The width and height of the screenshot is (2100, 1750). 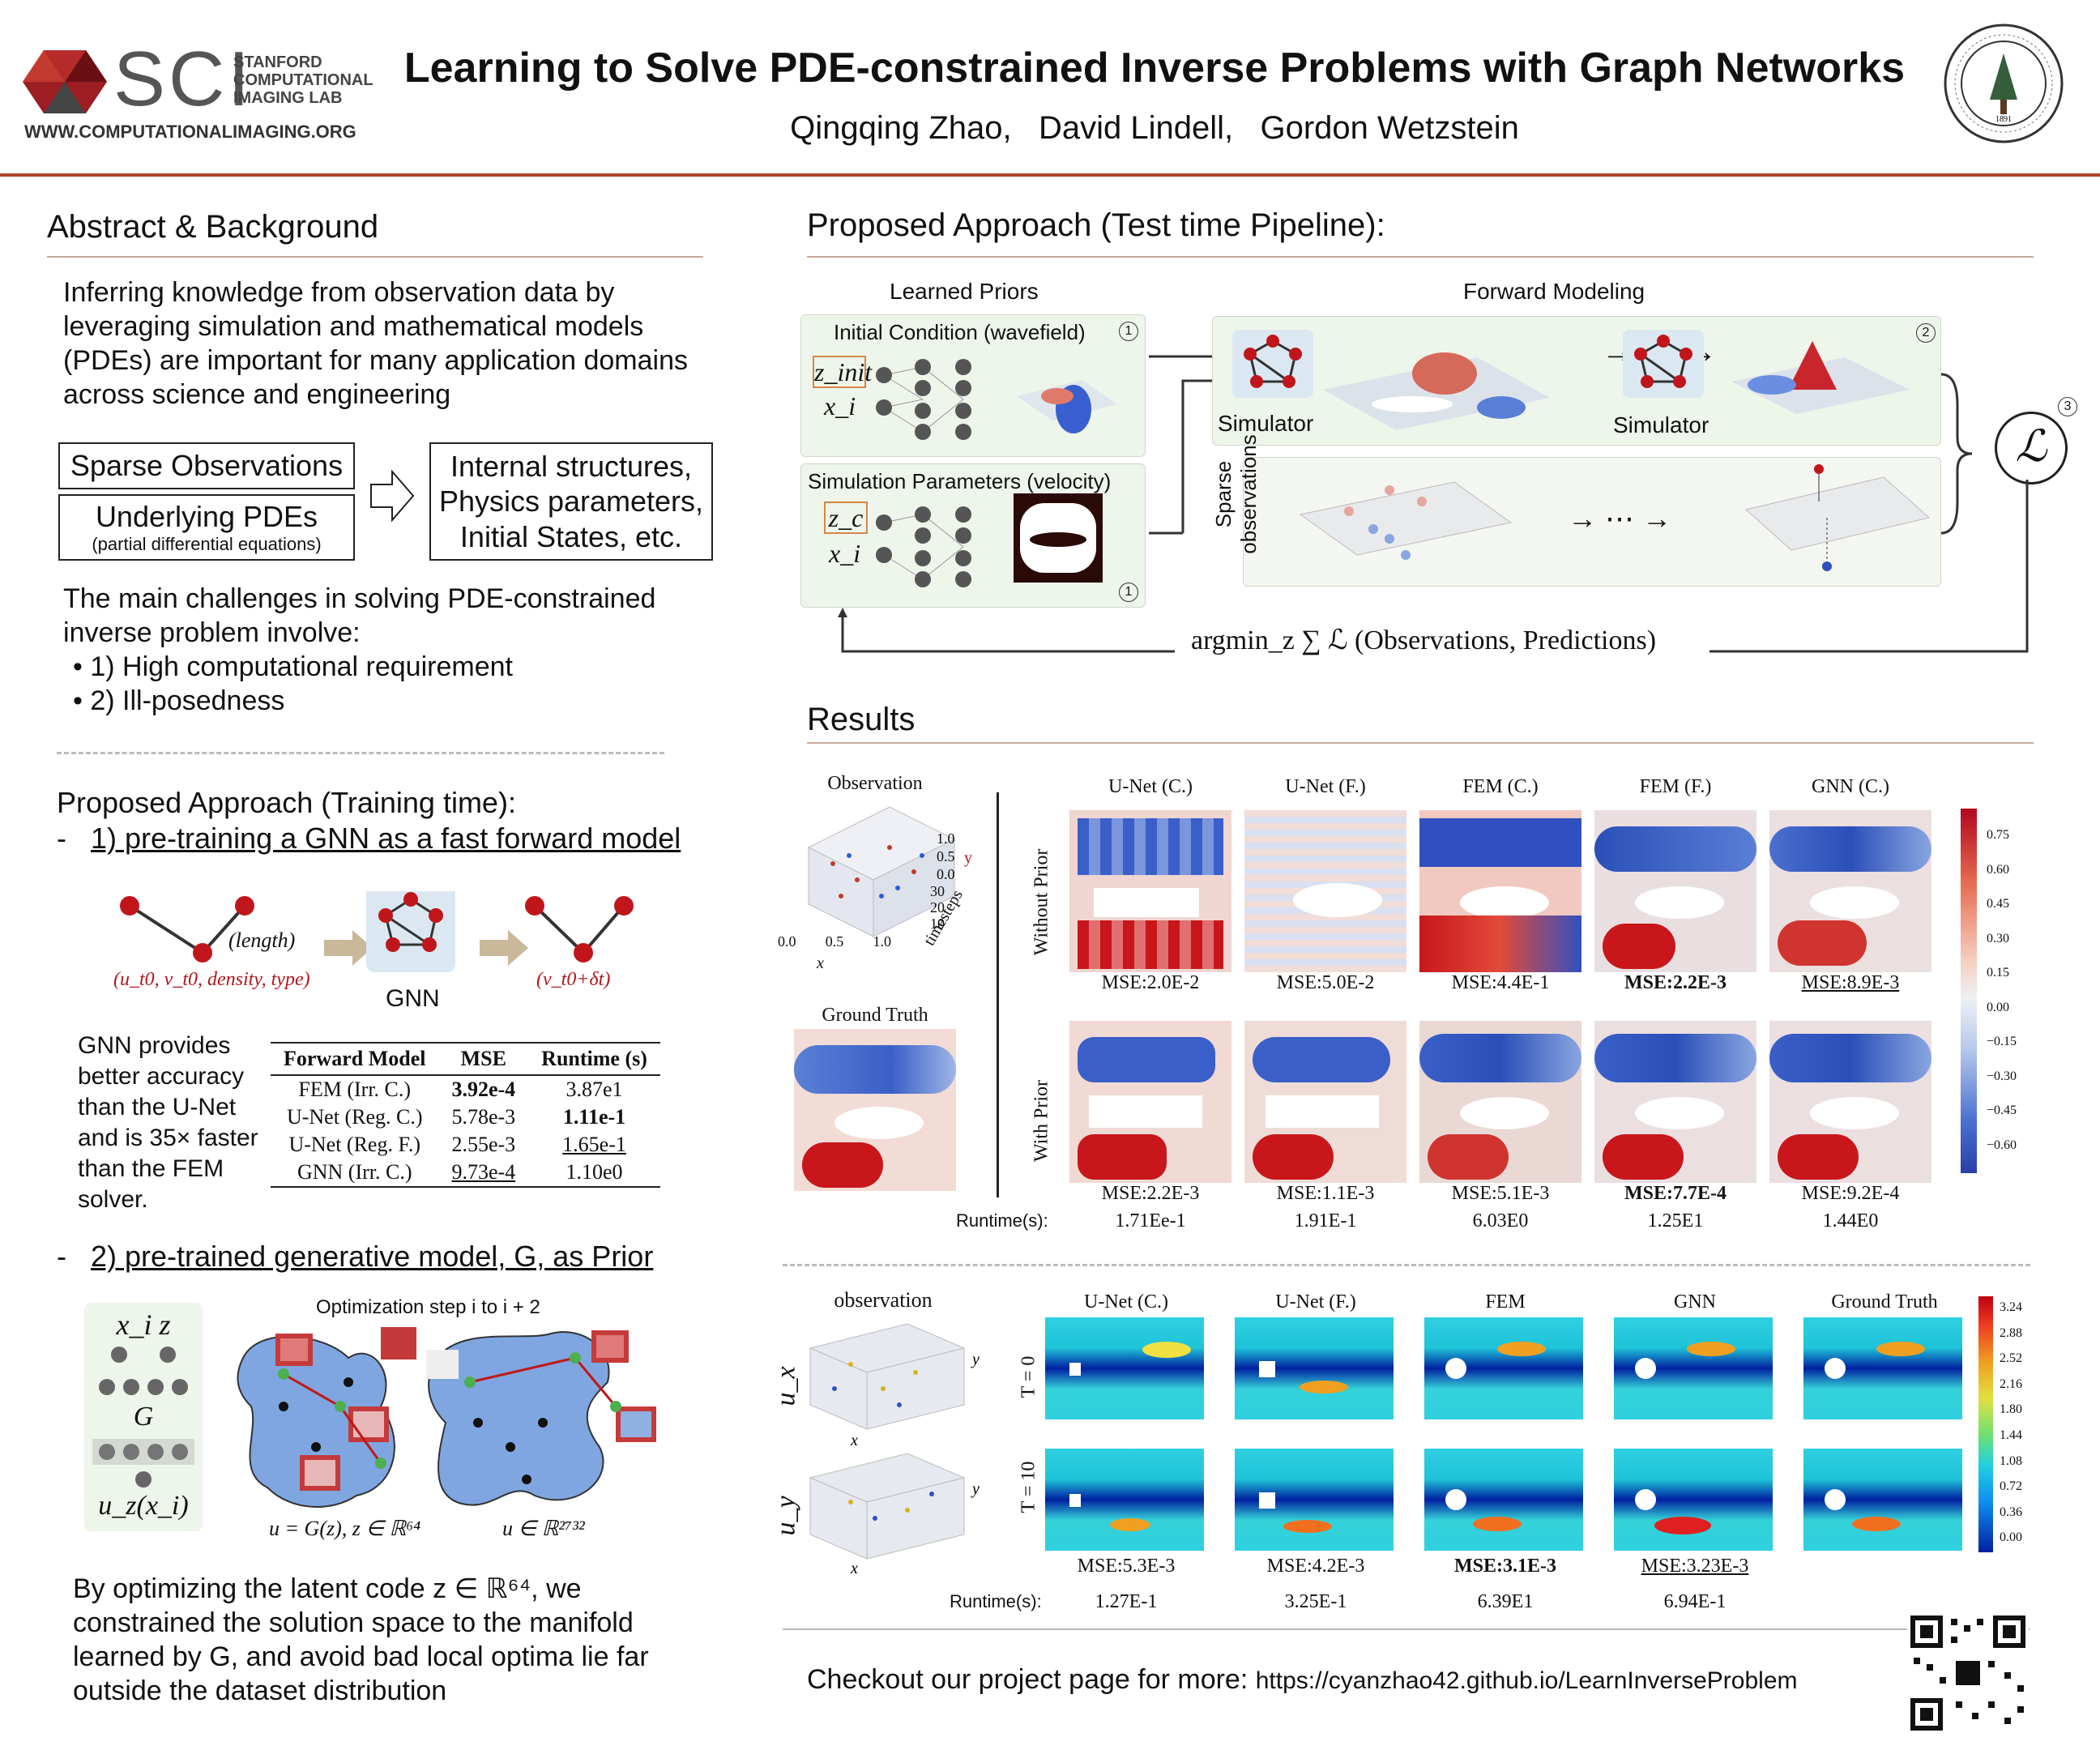 I want to click on footer-text: Checkout our project page for more:, so click(x=1027, y=1679).